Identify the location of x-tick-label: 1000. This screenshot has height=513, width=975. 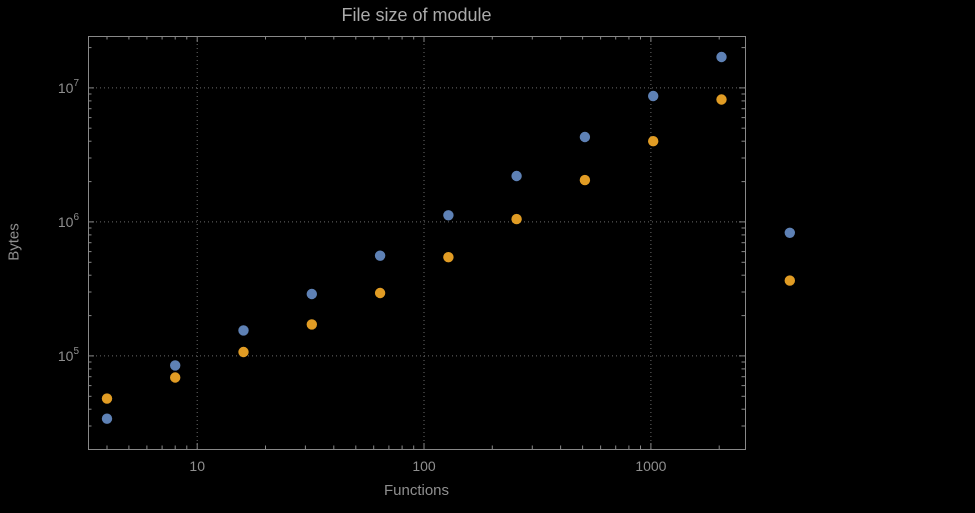
(650, 466).